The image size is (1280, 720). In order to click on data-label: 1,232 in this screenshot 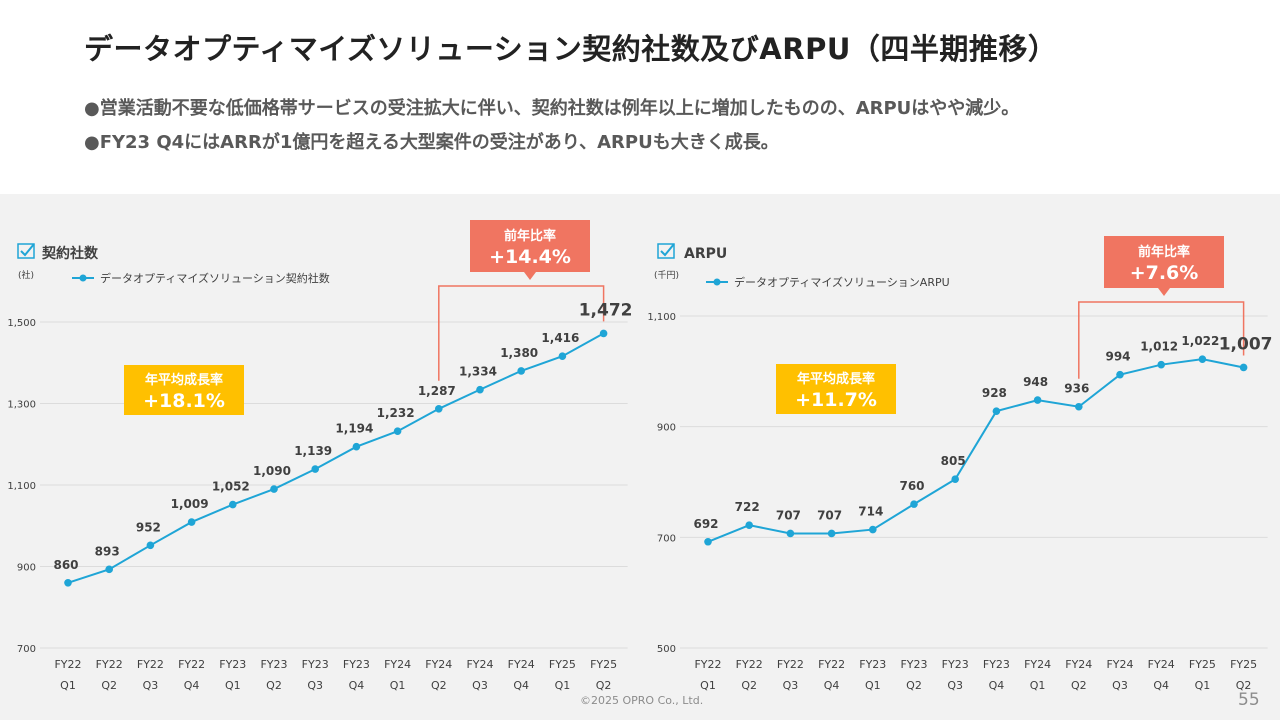, I will do `click(396, 413)`.